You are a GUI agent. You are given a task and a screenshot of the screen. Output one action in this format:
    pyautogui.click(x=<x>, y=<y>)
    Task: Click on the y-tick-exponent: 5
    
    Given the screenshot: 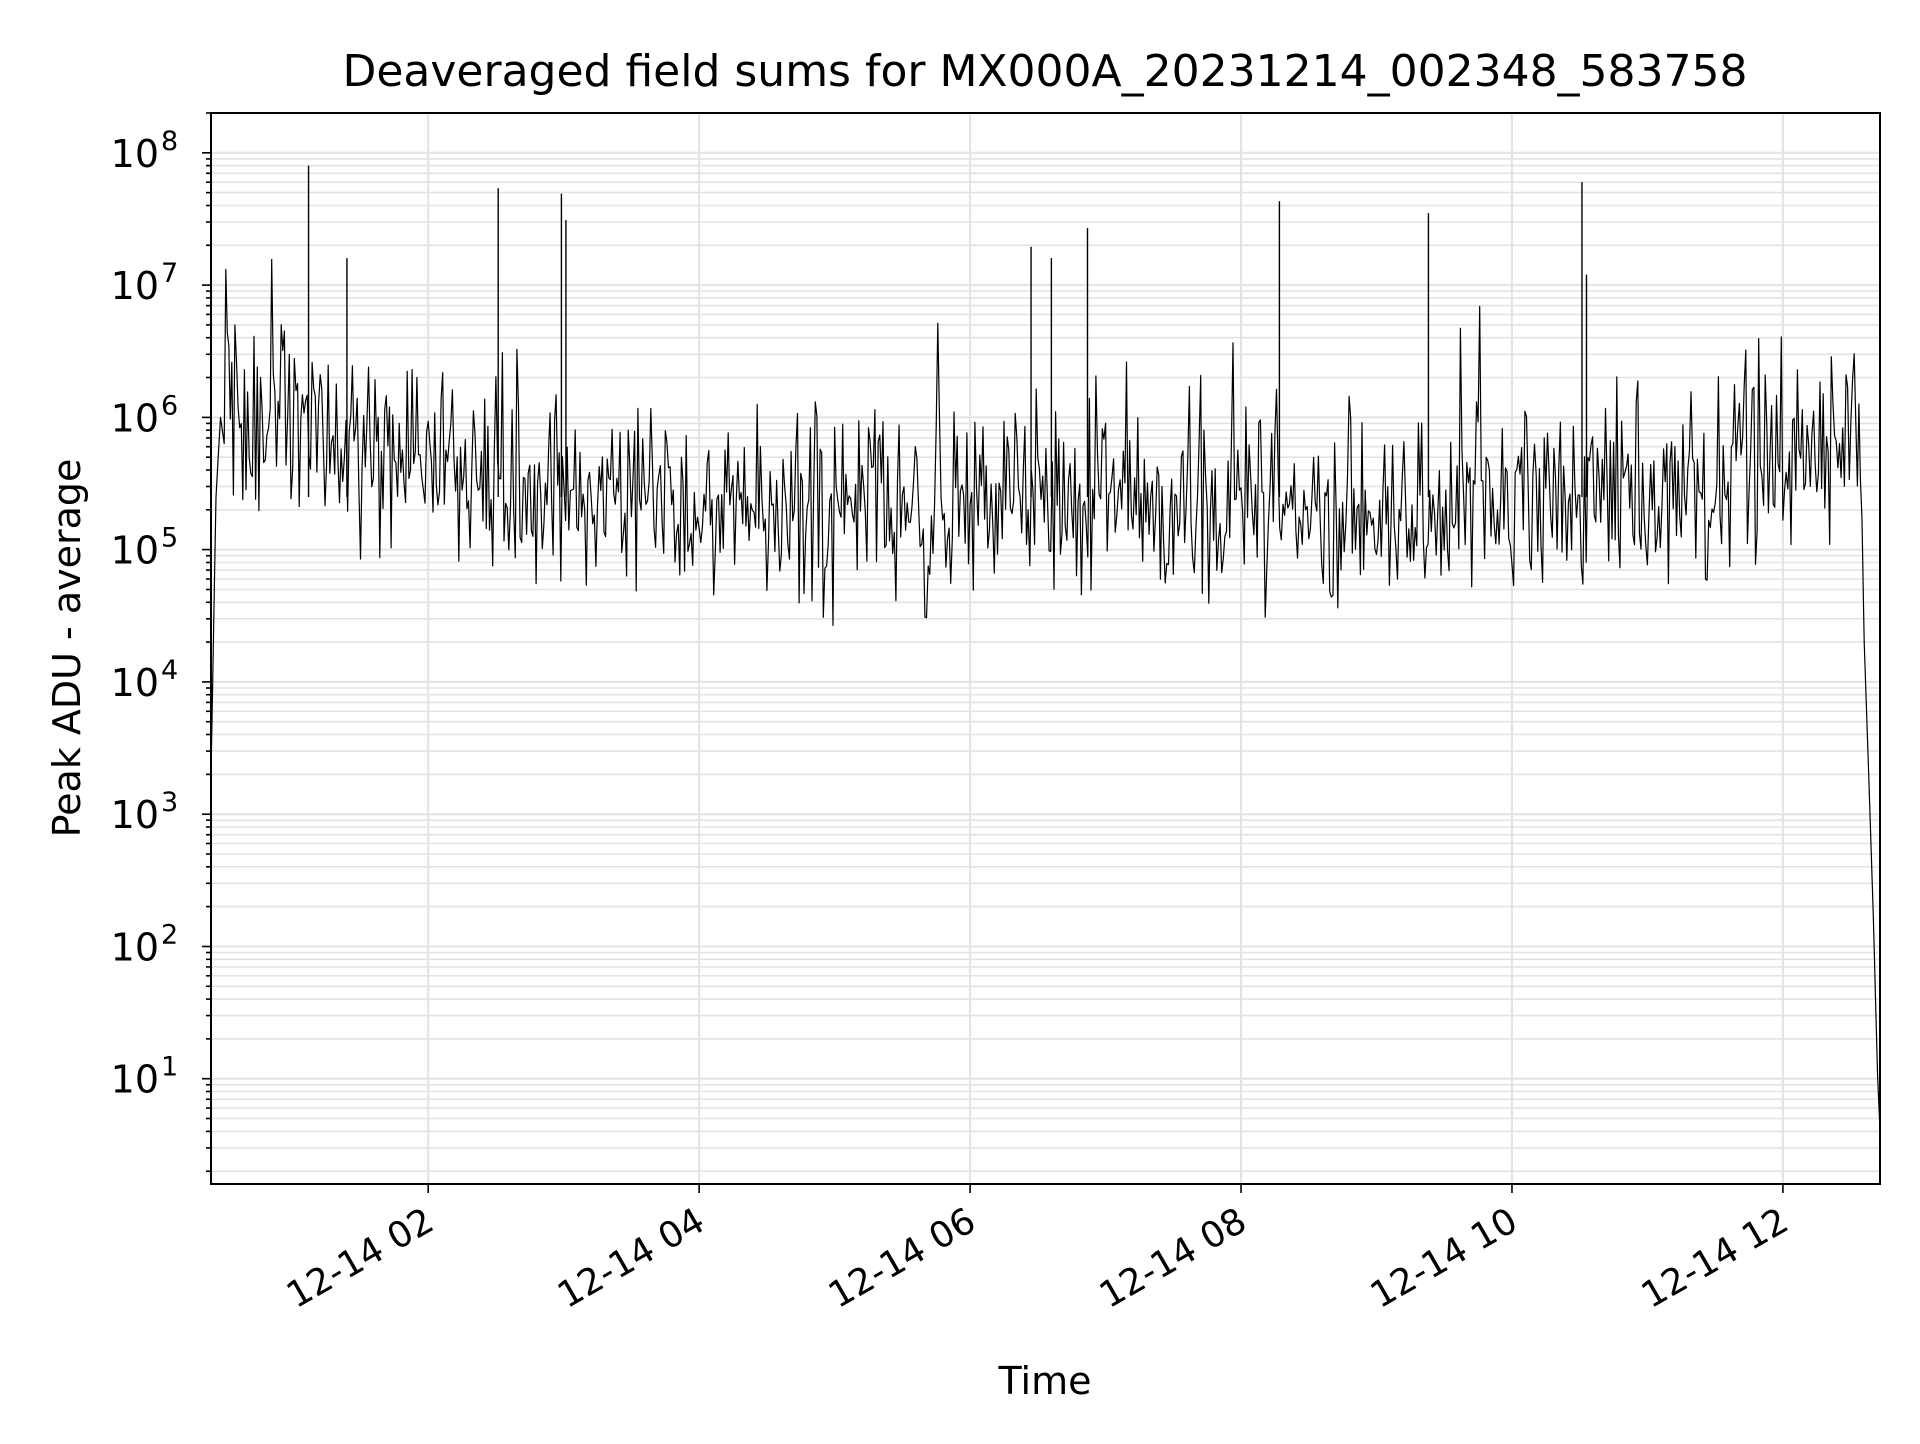 What is the action you would take?
    pyautogui.click(x=169, y=538)
    